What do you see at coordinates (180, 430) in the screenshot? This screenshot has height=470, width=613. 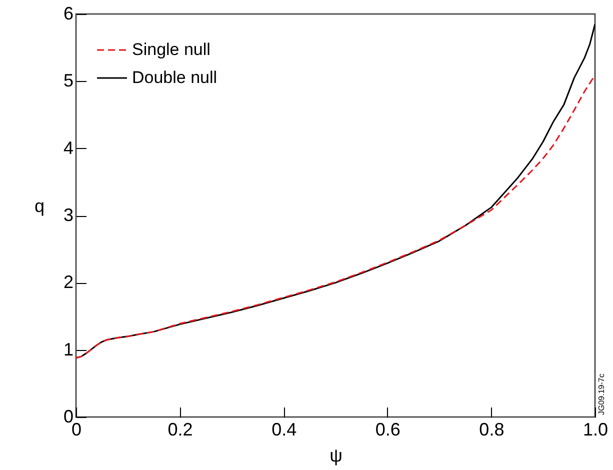 I see `x-tick-label: 0.2` at bounding box center [180, 430].